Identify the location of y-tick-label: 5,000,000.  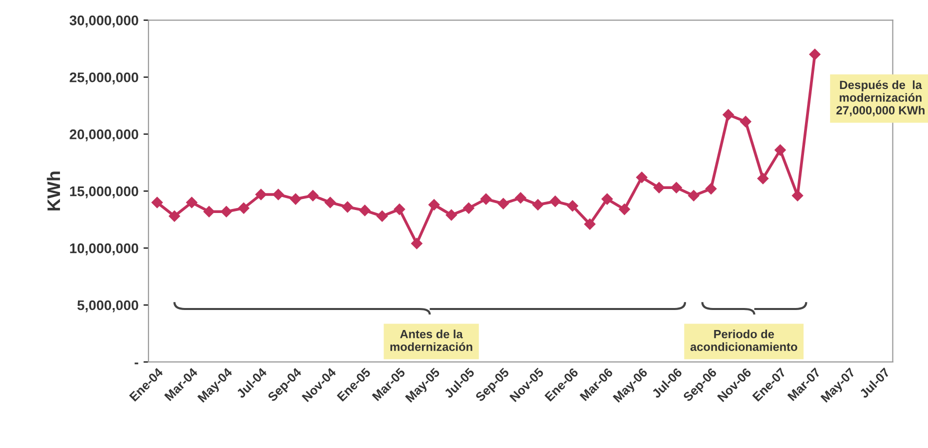
(107, 306).